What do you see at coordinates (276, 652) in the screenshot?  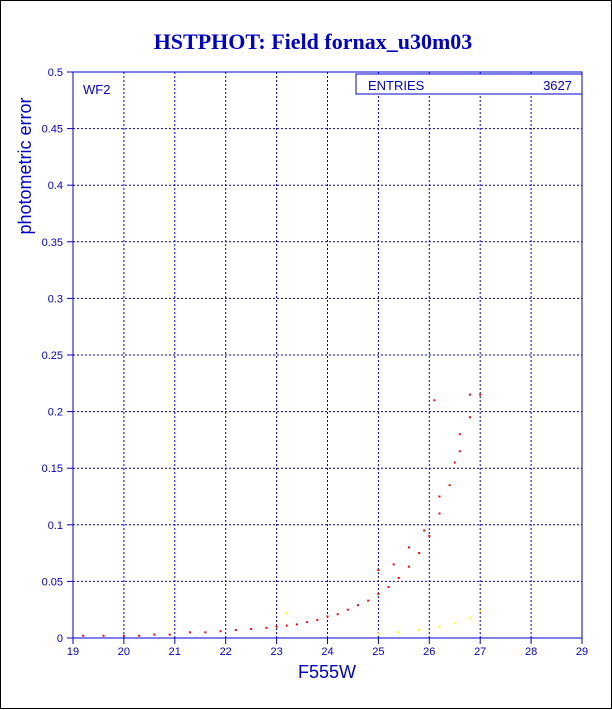 I see `x-tick-label: 23` at bounding box center [276, 652].